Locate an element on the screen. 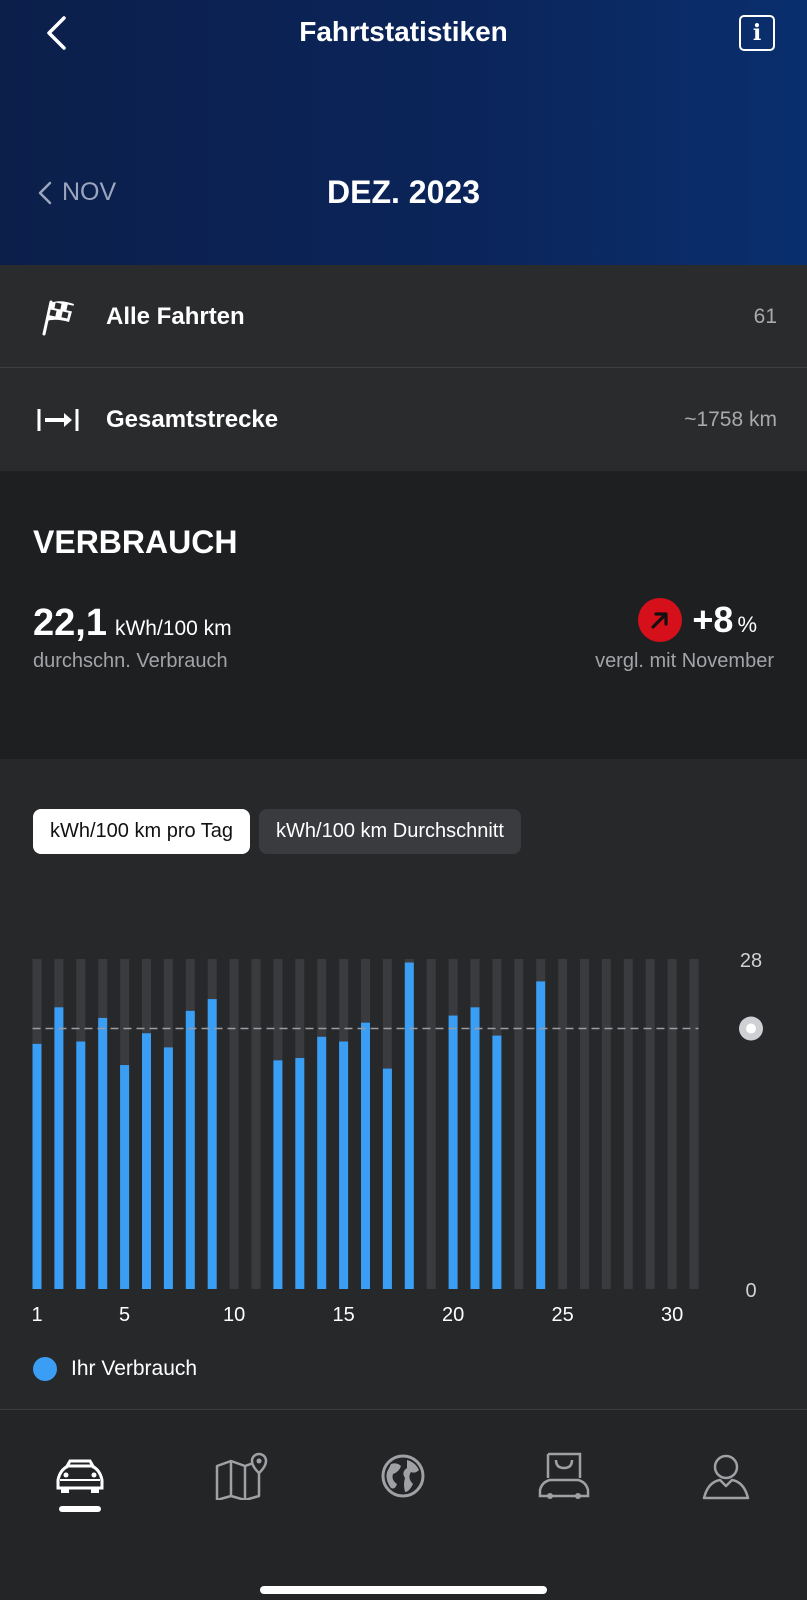 This screenshot has height=1600, width=807. globe-icon is located at coordinates (403, 1476).